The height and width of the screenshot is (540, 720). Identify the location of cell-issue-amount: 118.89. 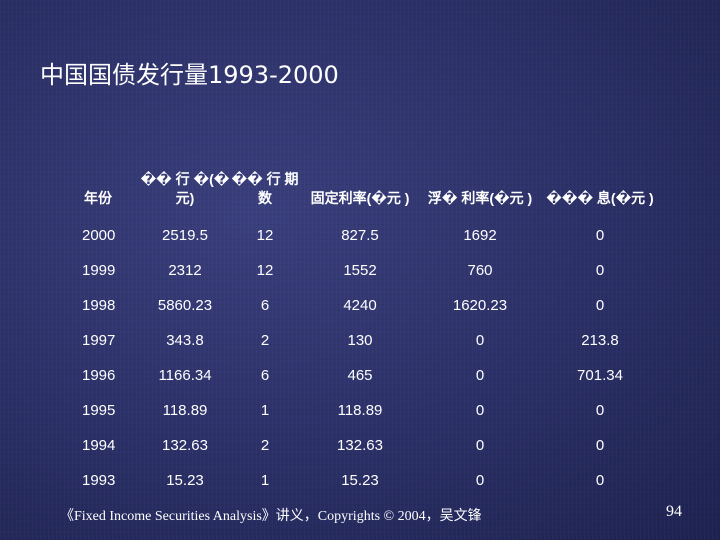
(185, 410).